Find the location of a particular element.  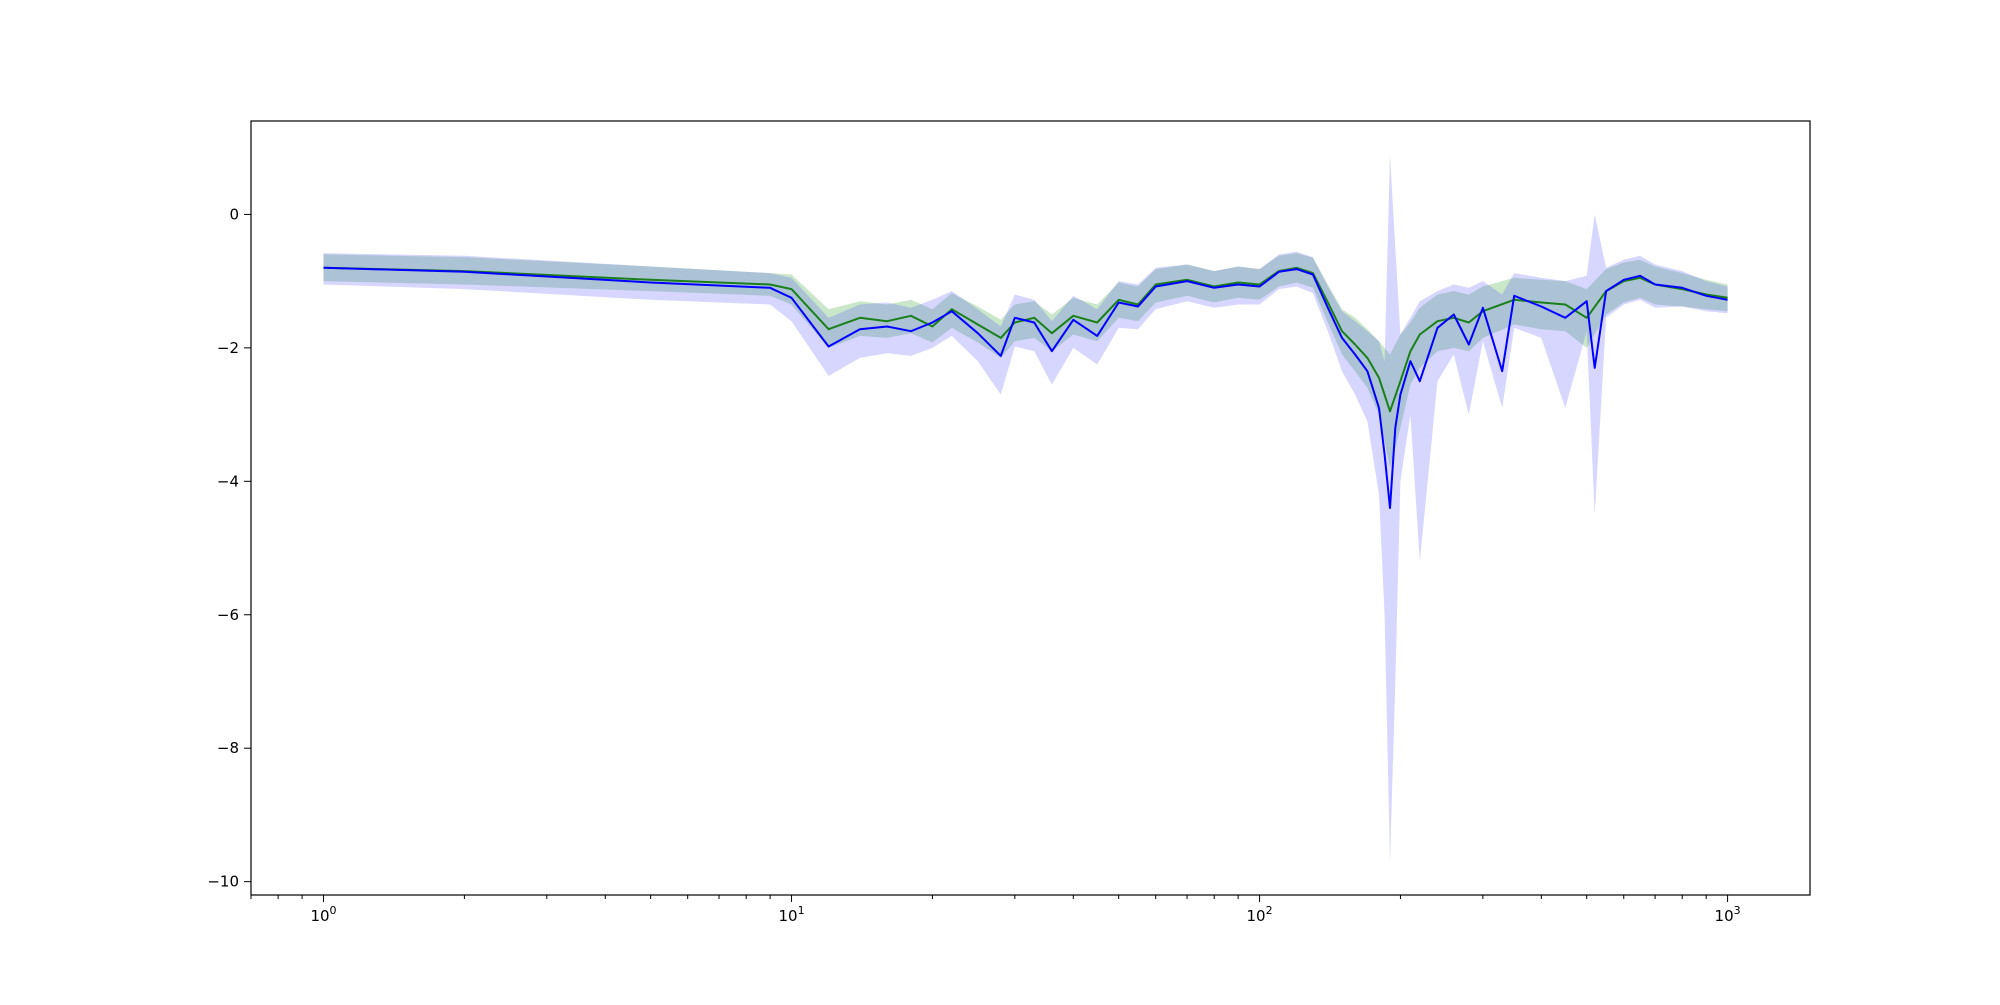

y-tick-label: −10 is located at coordinates (223, 882).